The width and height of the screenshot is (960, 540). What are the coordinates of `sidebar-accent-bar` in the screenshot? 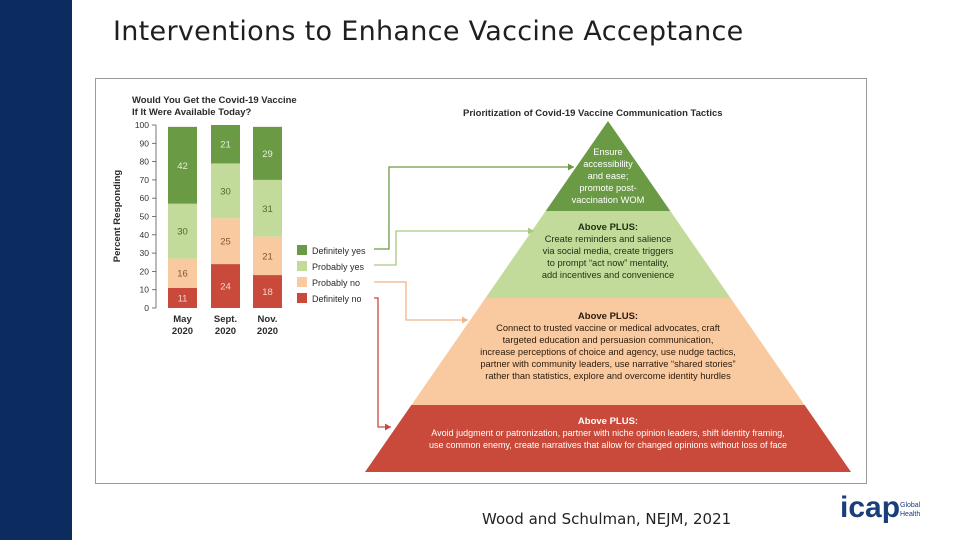 It's located at (36, 270).